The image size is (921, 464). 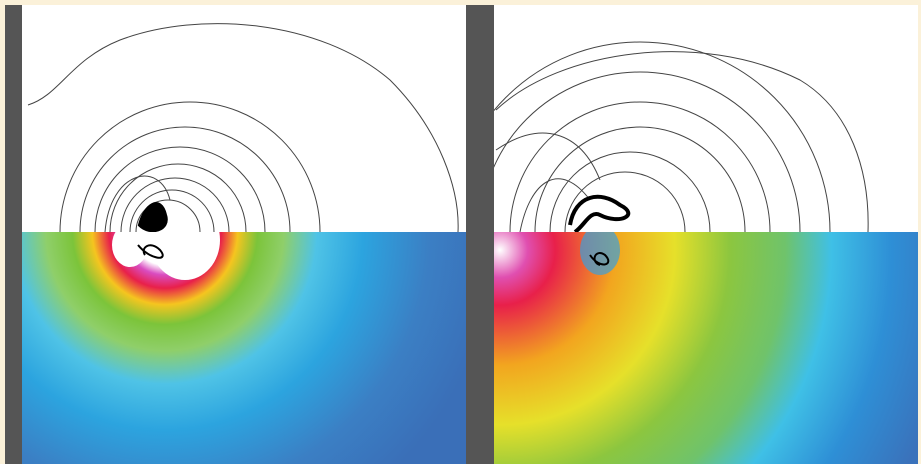 What do you see at coordinates (166, 256) in the screenshot?
I see `hot-spot` at bounding box center [166, 256].